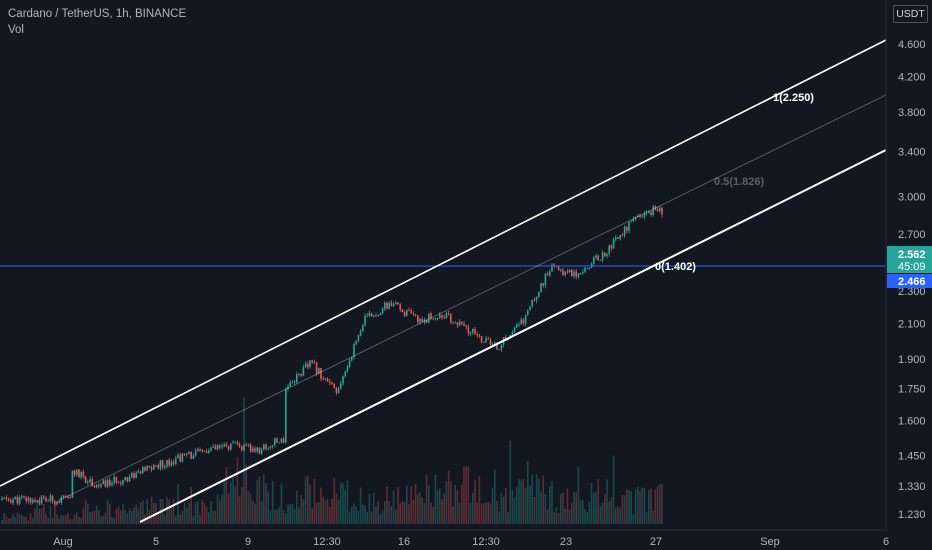  I want to click on price-tick-label: 3.400, so click(912, 153).